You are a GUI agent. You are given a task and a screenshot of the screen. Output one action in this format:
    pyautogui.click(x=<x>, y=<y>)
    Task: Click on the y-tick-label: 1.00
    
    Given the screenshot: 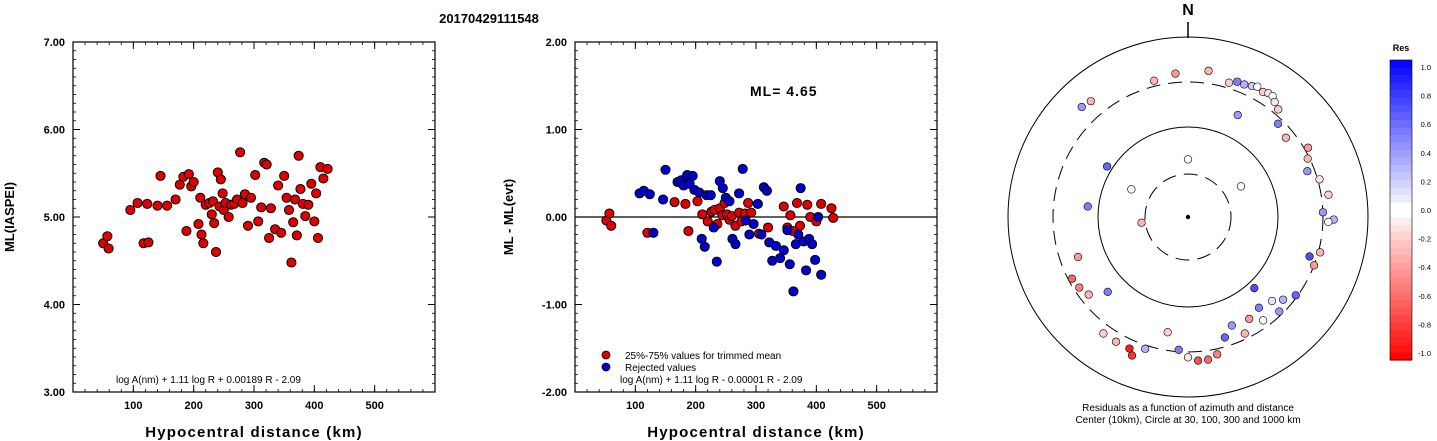 What is the action you would take?
    pyautogui.click(x=556, y=131)
    